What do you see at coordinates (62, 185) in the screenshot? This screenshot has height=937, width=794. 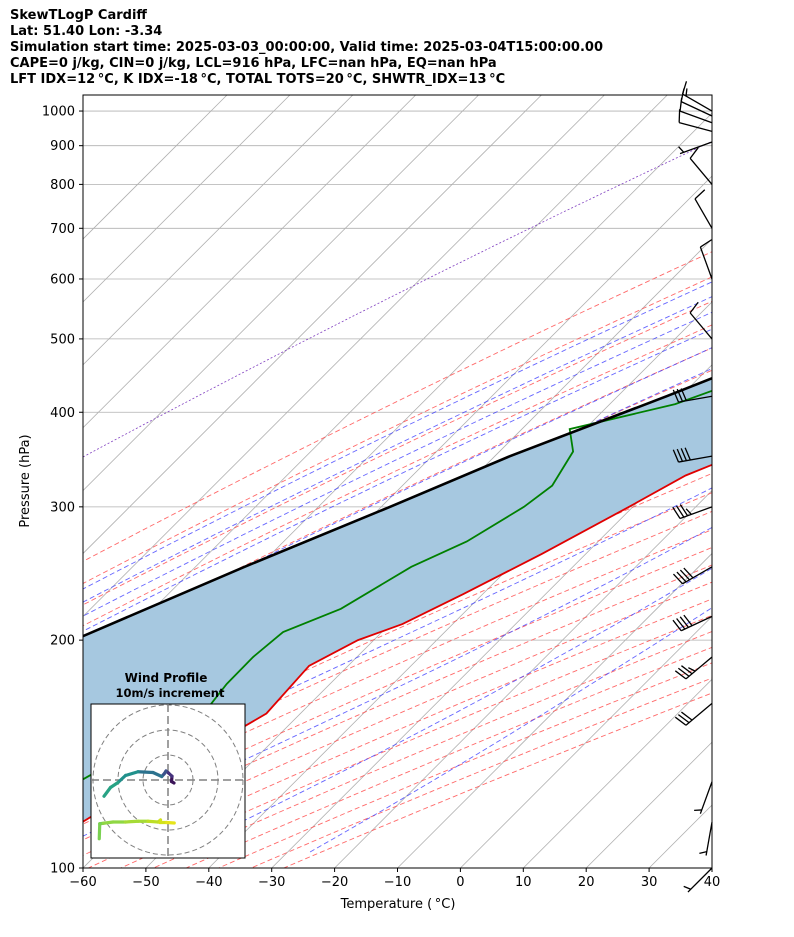 I see `y-tick-label: 800` at bounding box center [62, 185].